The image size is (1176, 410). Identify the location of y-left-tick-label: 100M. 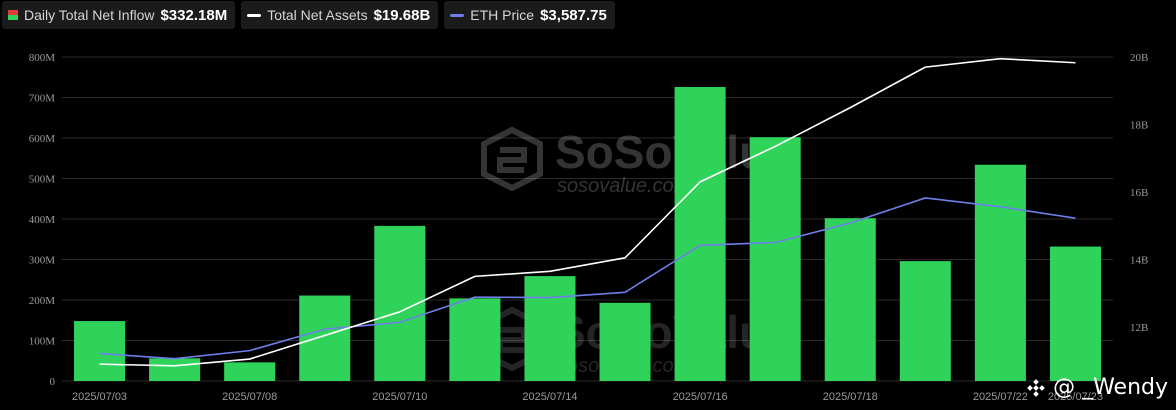
(42, 342).